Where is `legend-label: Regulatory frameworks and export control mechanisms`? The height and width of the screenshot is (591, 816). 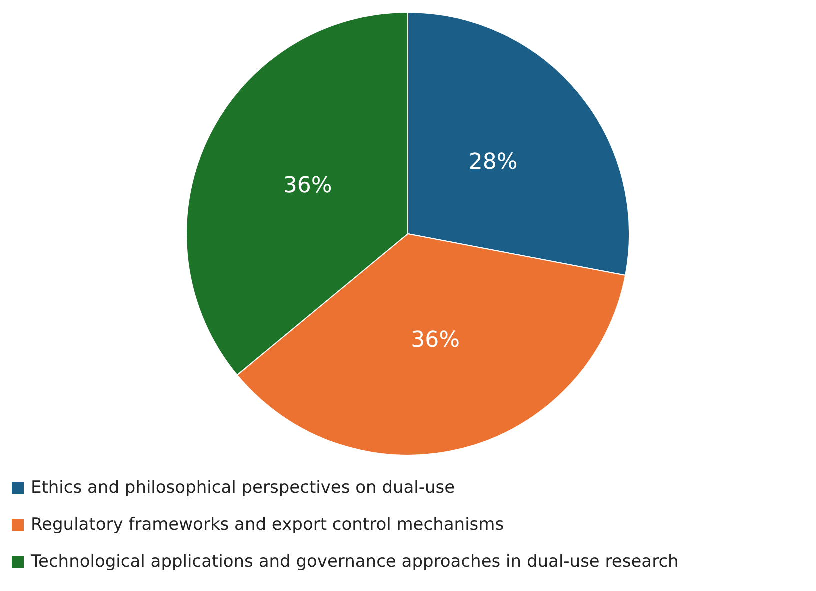
legend-label: Regulatory frameworks and export control mechanisms is located at coordinates (267, 525).